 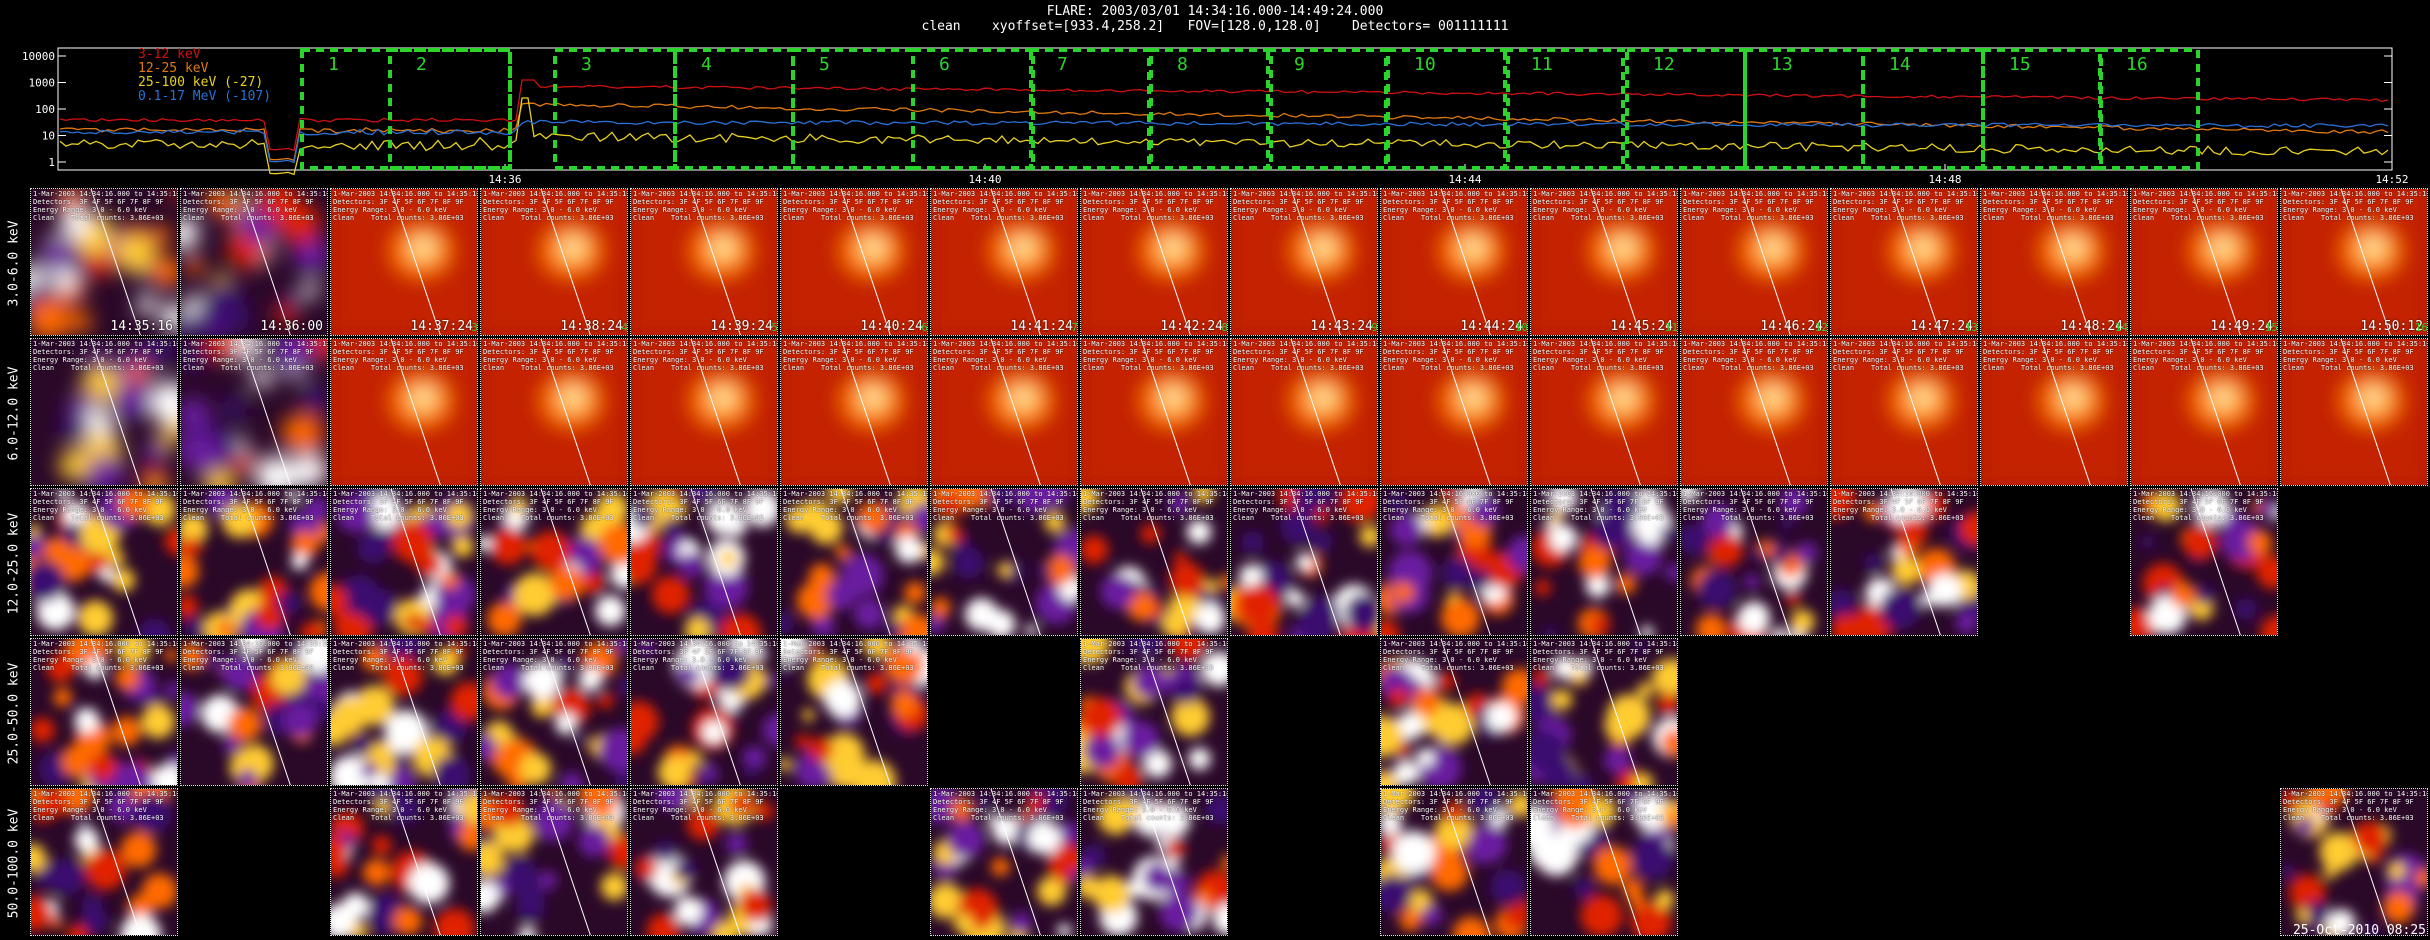 I want to click on panel-index: 11, so click(x=1671, y=327).